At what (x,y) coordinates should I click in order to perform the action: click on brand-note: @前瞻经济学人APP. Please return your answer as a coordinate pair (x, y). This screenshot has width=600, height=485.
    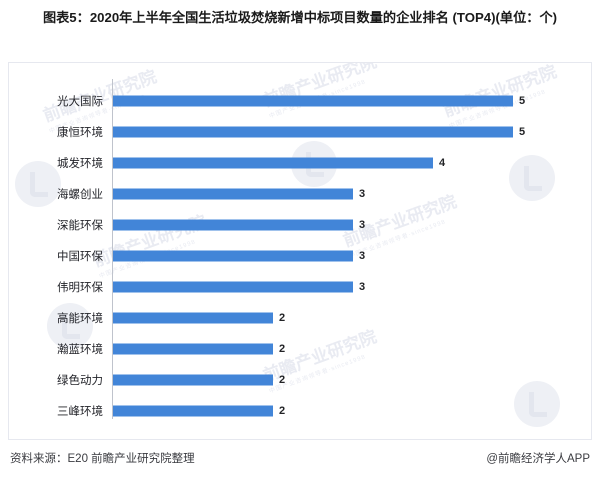
    Looking at the image, I should click on (538, 459).